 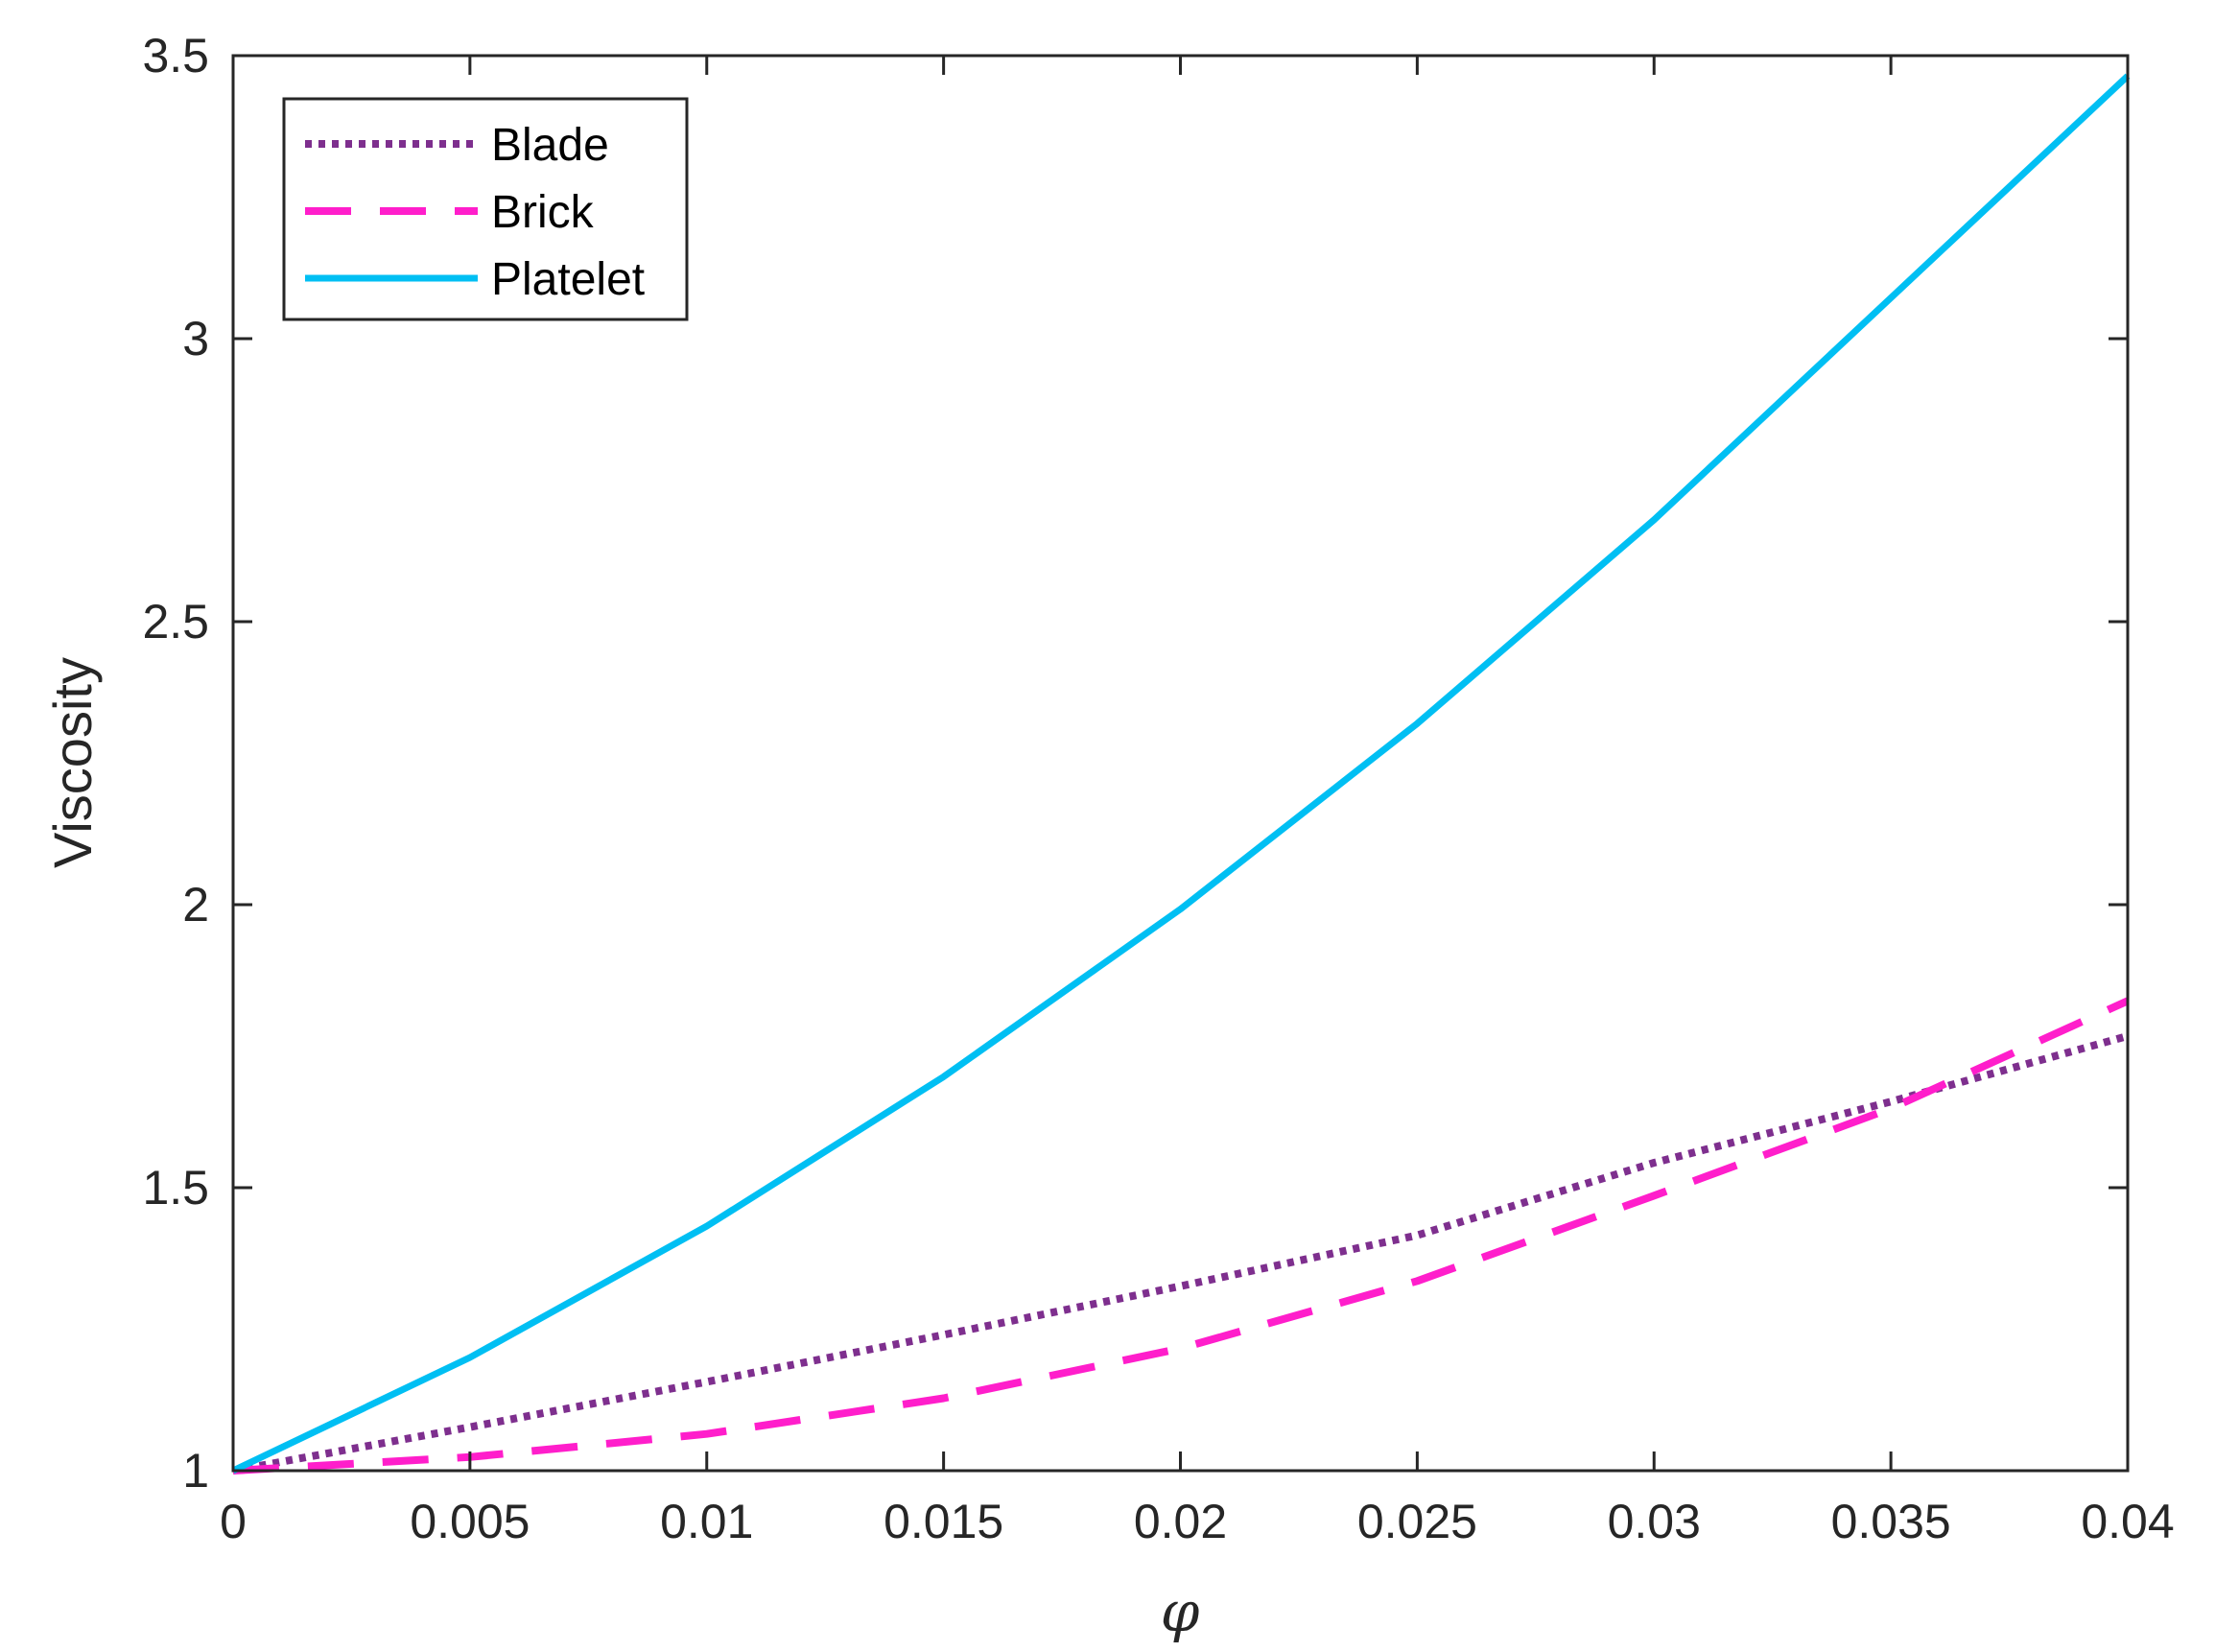 I want to click on x-tick-label: 0.02, so click(x=1180, y=1522).